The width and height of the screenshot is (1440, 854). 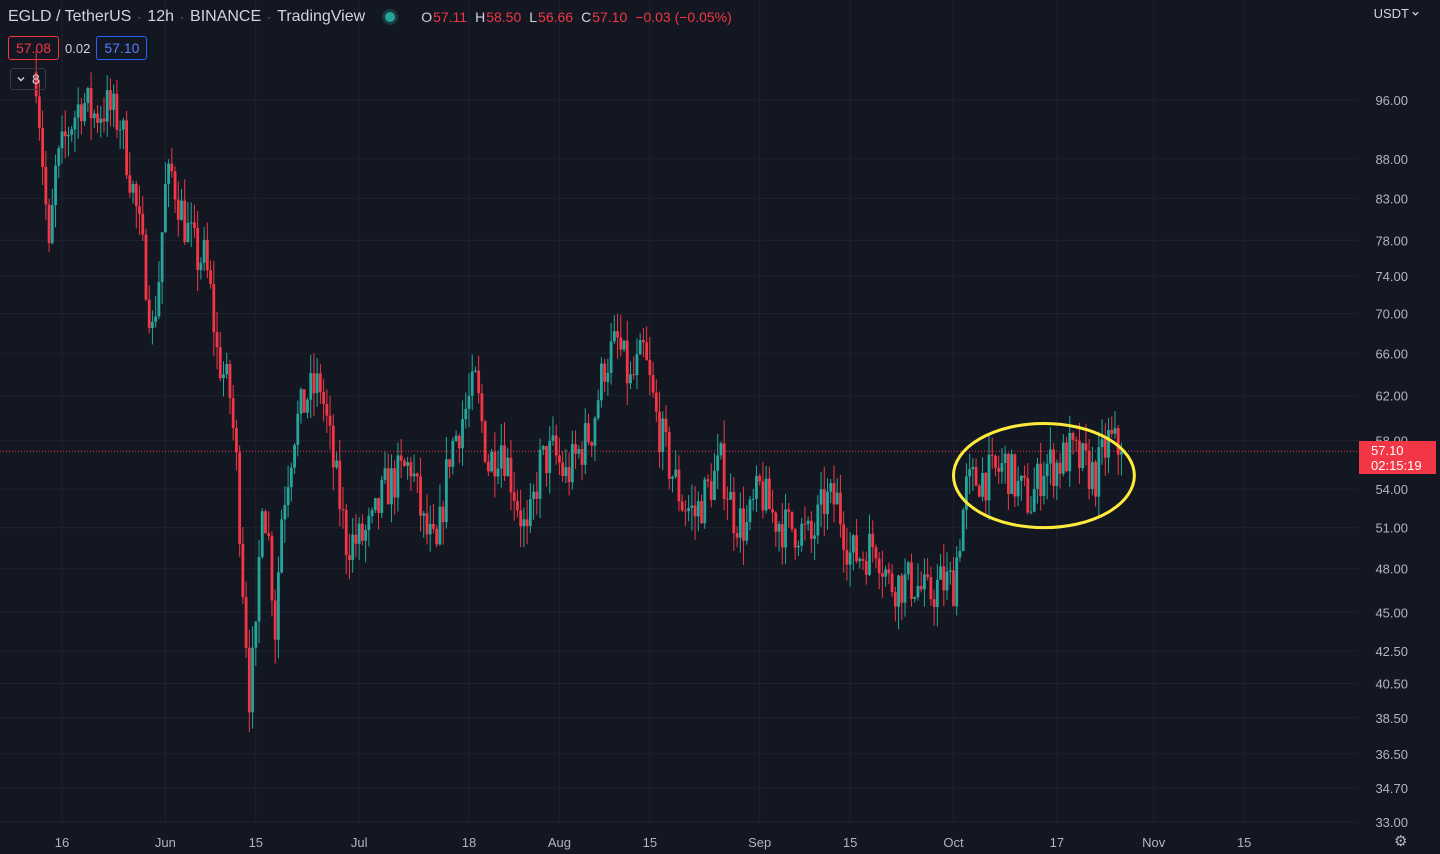 What do you see at coordinates (28, 79) in the screenshot?
I see `indicators-toggle-button: 8` at bounding box center [28, 79].